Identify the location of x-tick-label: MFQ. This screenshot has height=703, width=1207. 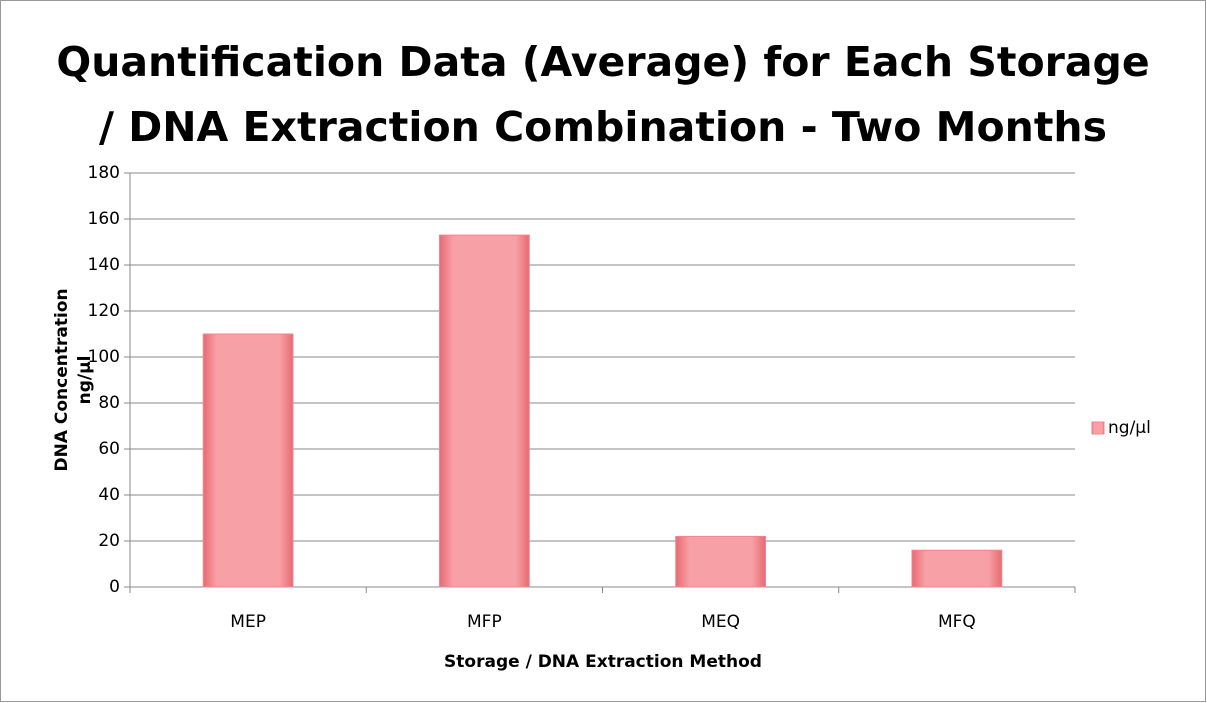
(957, 622).